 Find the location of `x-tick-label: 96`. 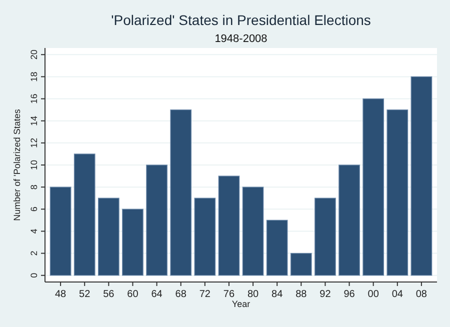

x-tick-label: 96 is located at coordinates (350, 294).